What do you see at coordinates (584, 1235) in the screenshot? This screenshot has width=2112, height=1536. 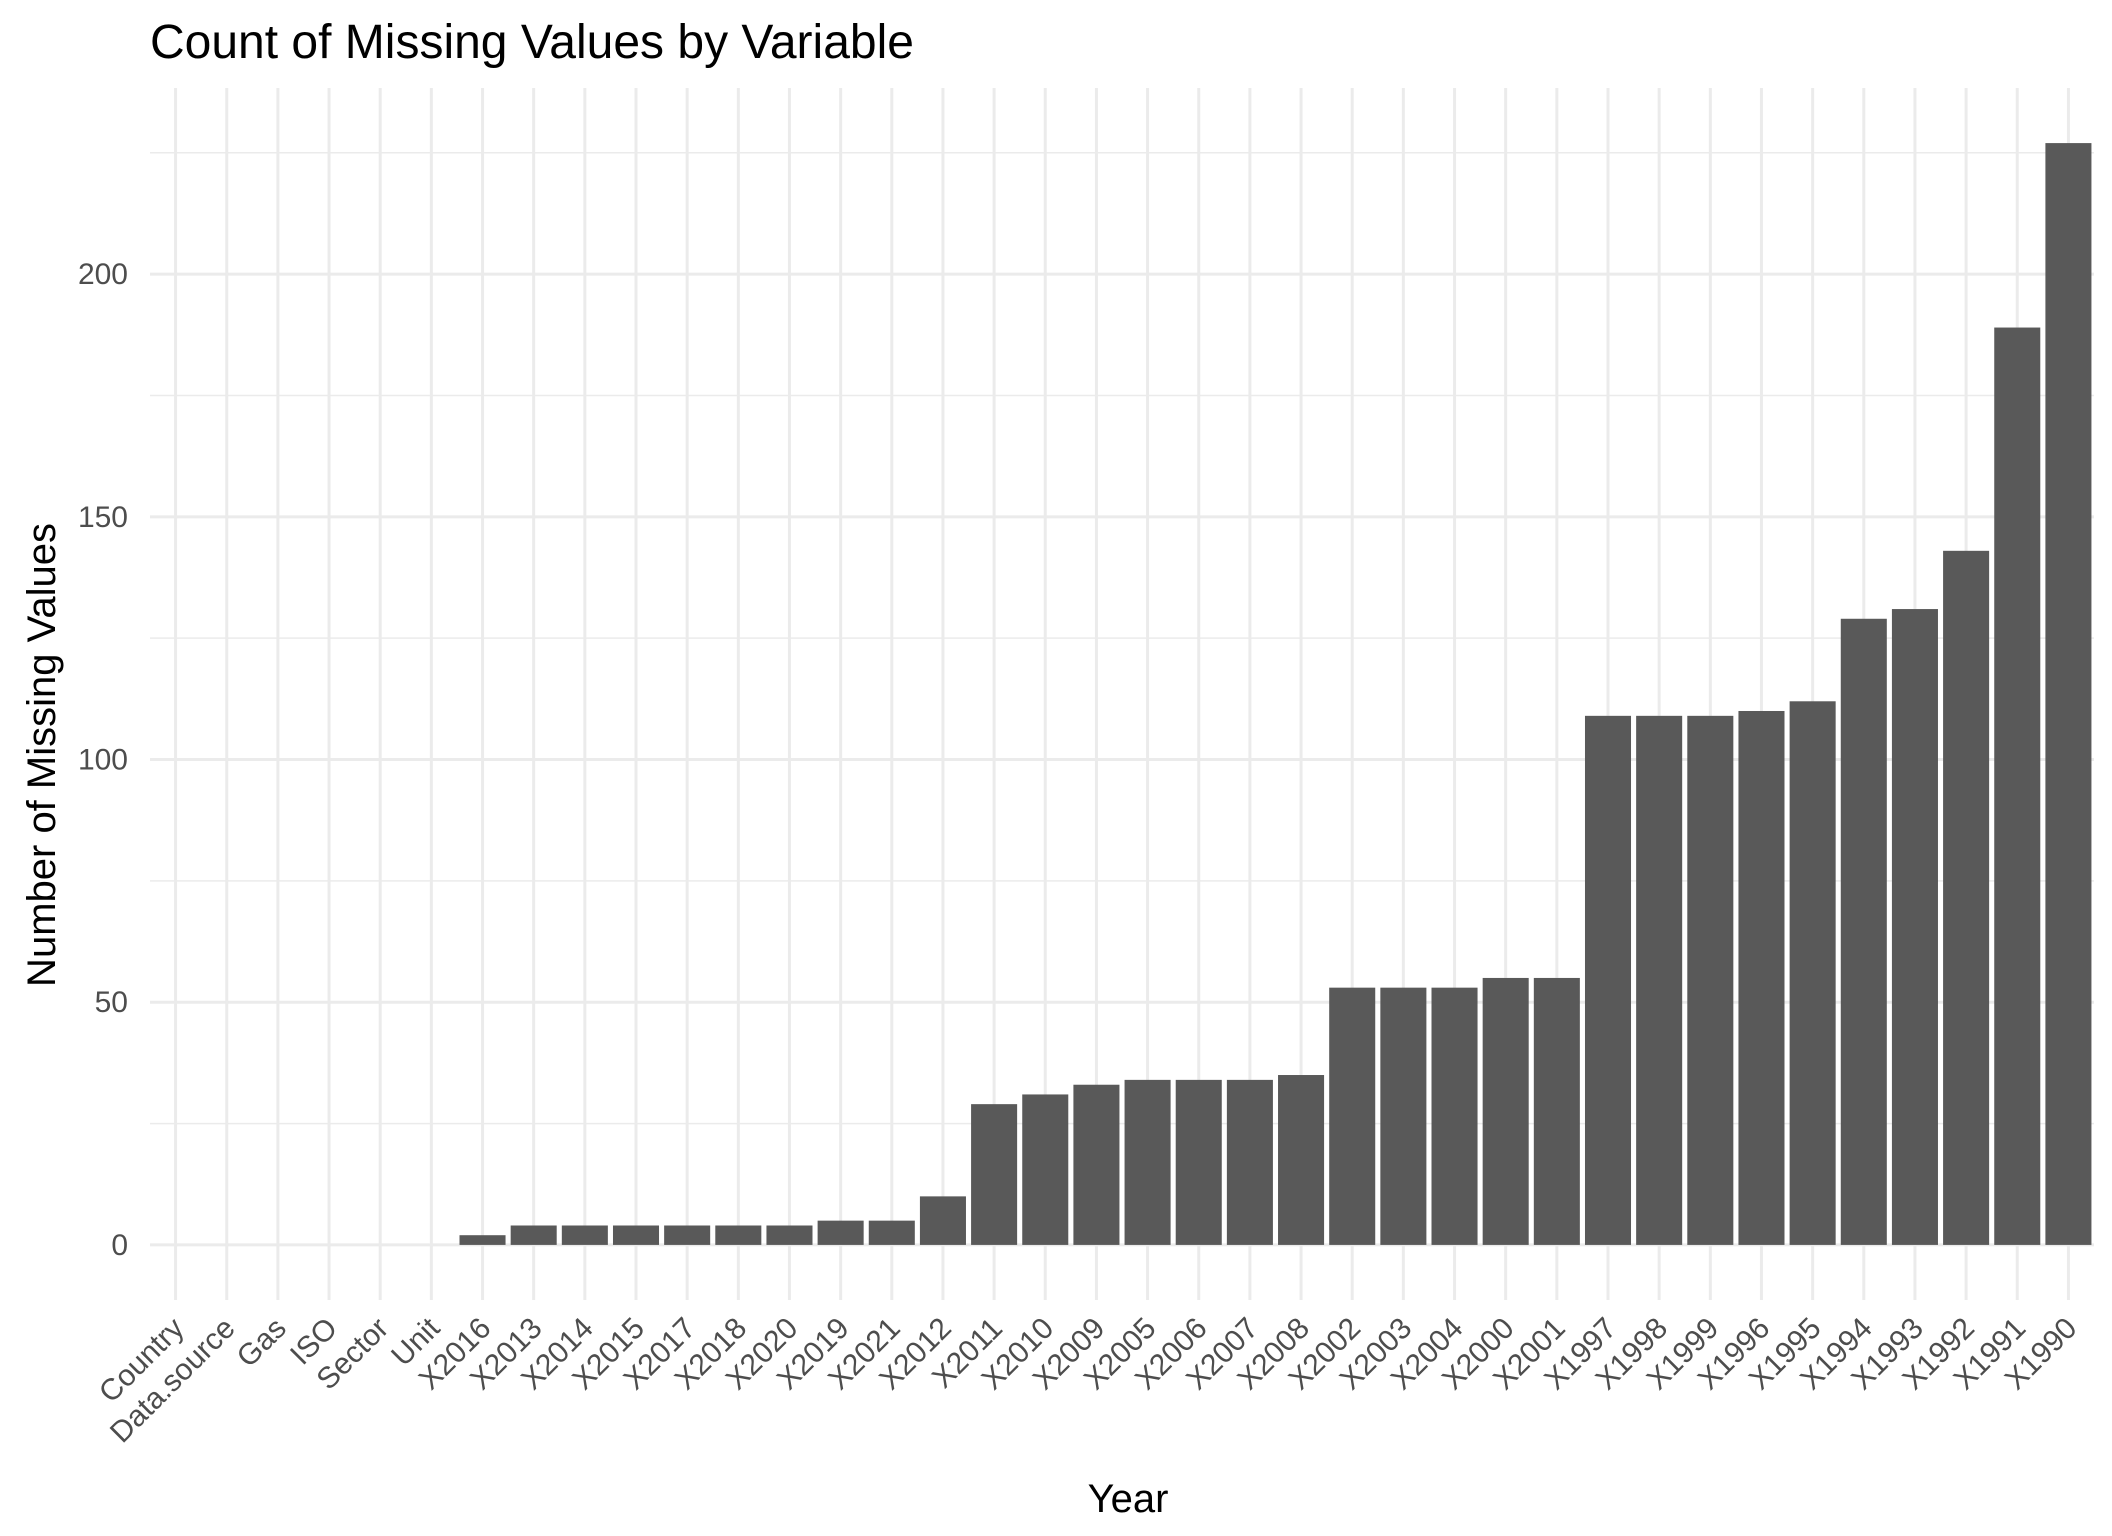 I see `bar-x2014` at bounding box center [584, 1235].